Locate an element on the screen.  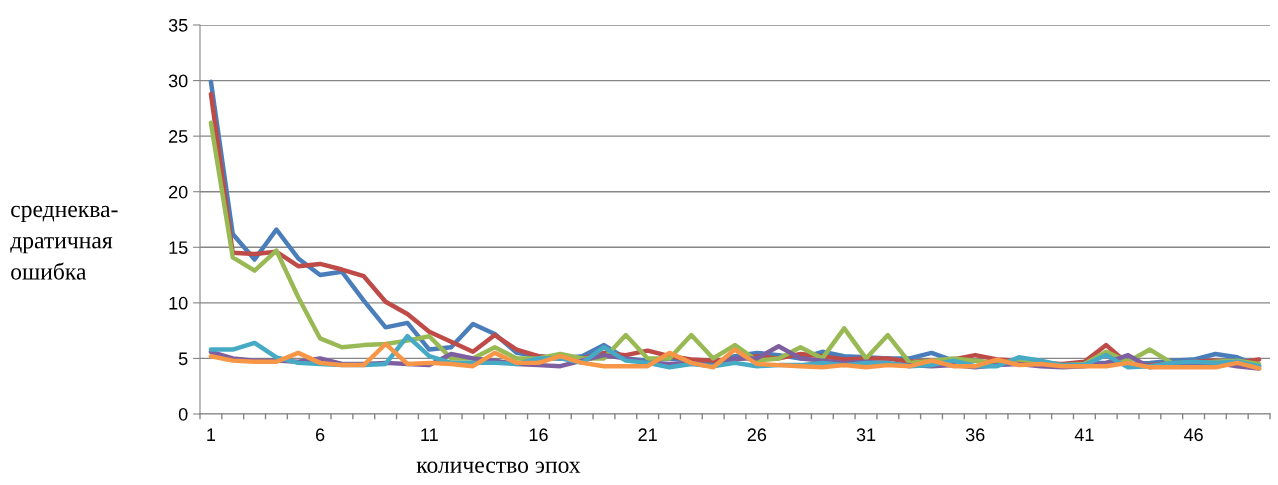
y-tick-label: 15 is located at coordinates (178, 248).